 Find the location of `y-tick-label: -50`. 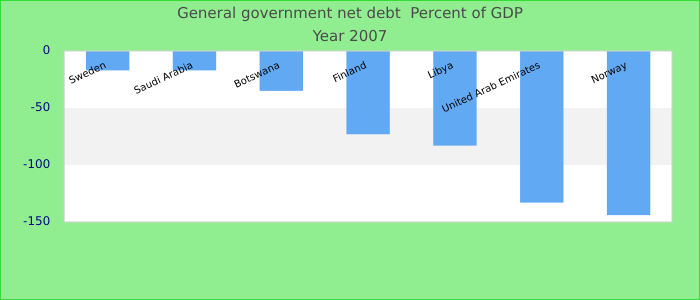

y-tick-label: -50 is located at coordinates (40, 107).